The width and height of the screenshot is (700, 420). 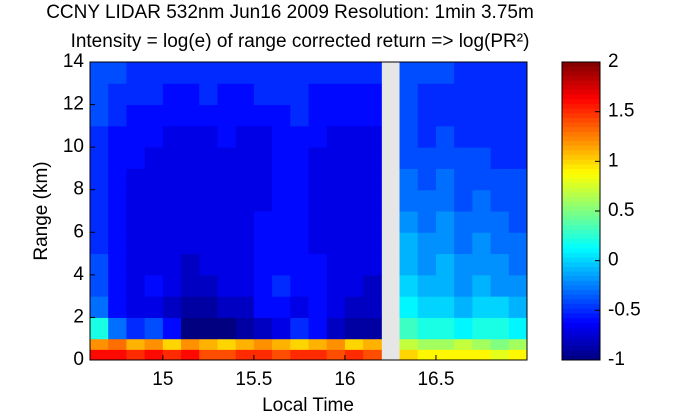 I want to click on y-tick-label: 2, so click(x=78, y=316).